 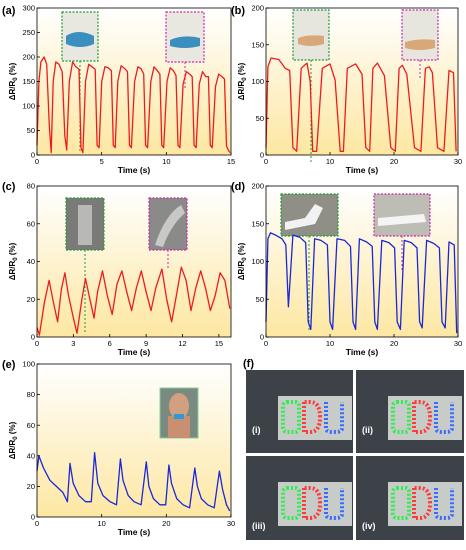 I want to click on panel-a-xtick-label: 0, so click(x=37, y=161).